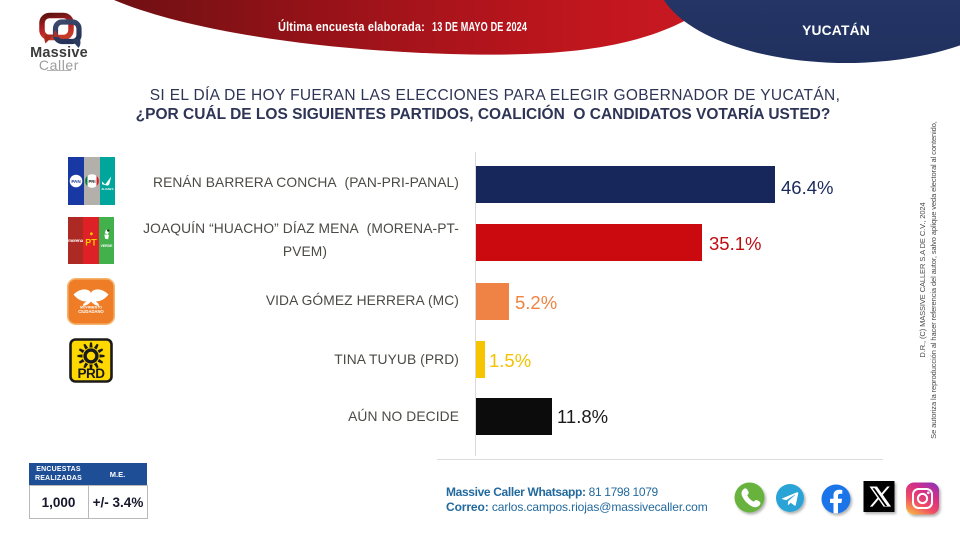  I want to click on svg-text: VERDE, so click(107, 246).